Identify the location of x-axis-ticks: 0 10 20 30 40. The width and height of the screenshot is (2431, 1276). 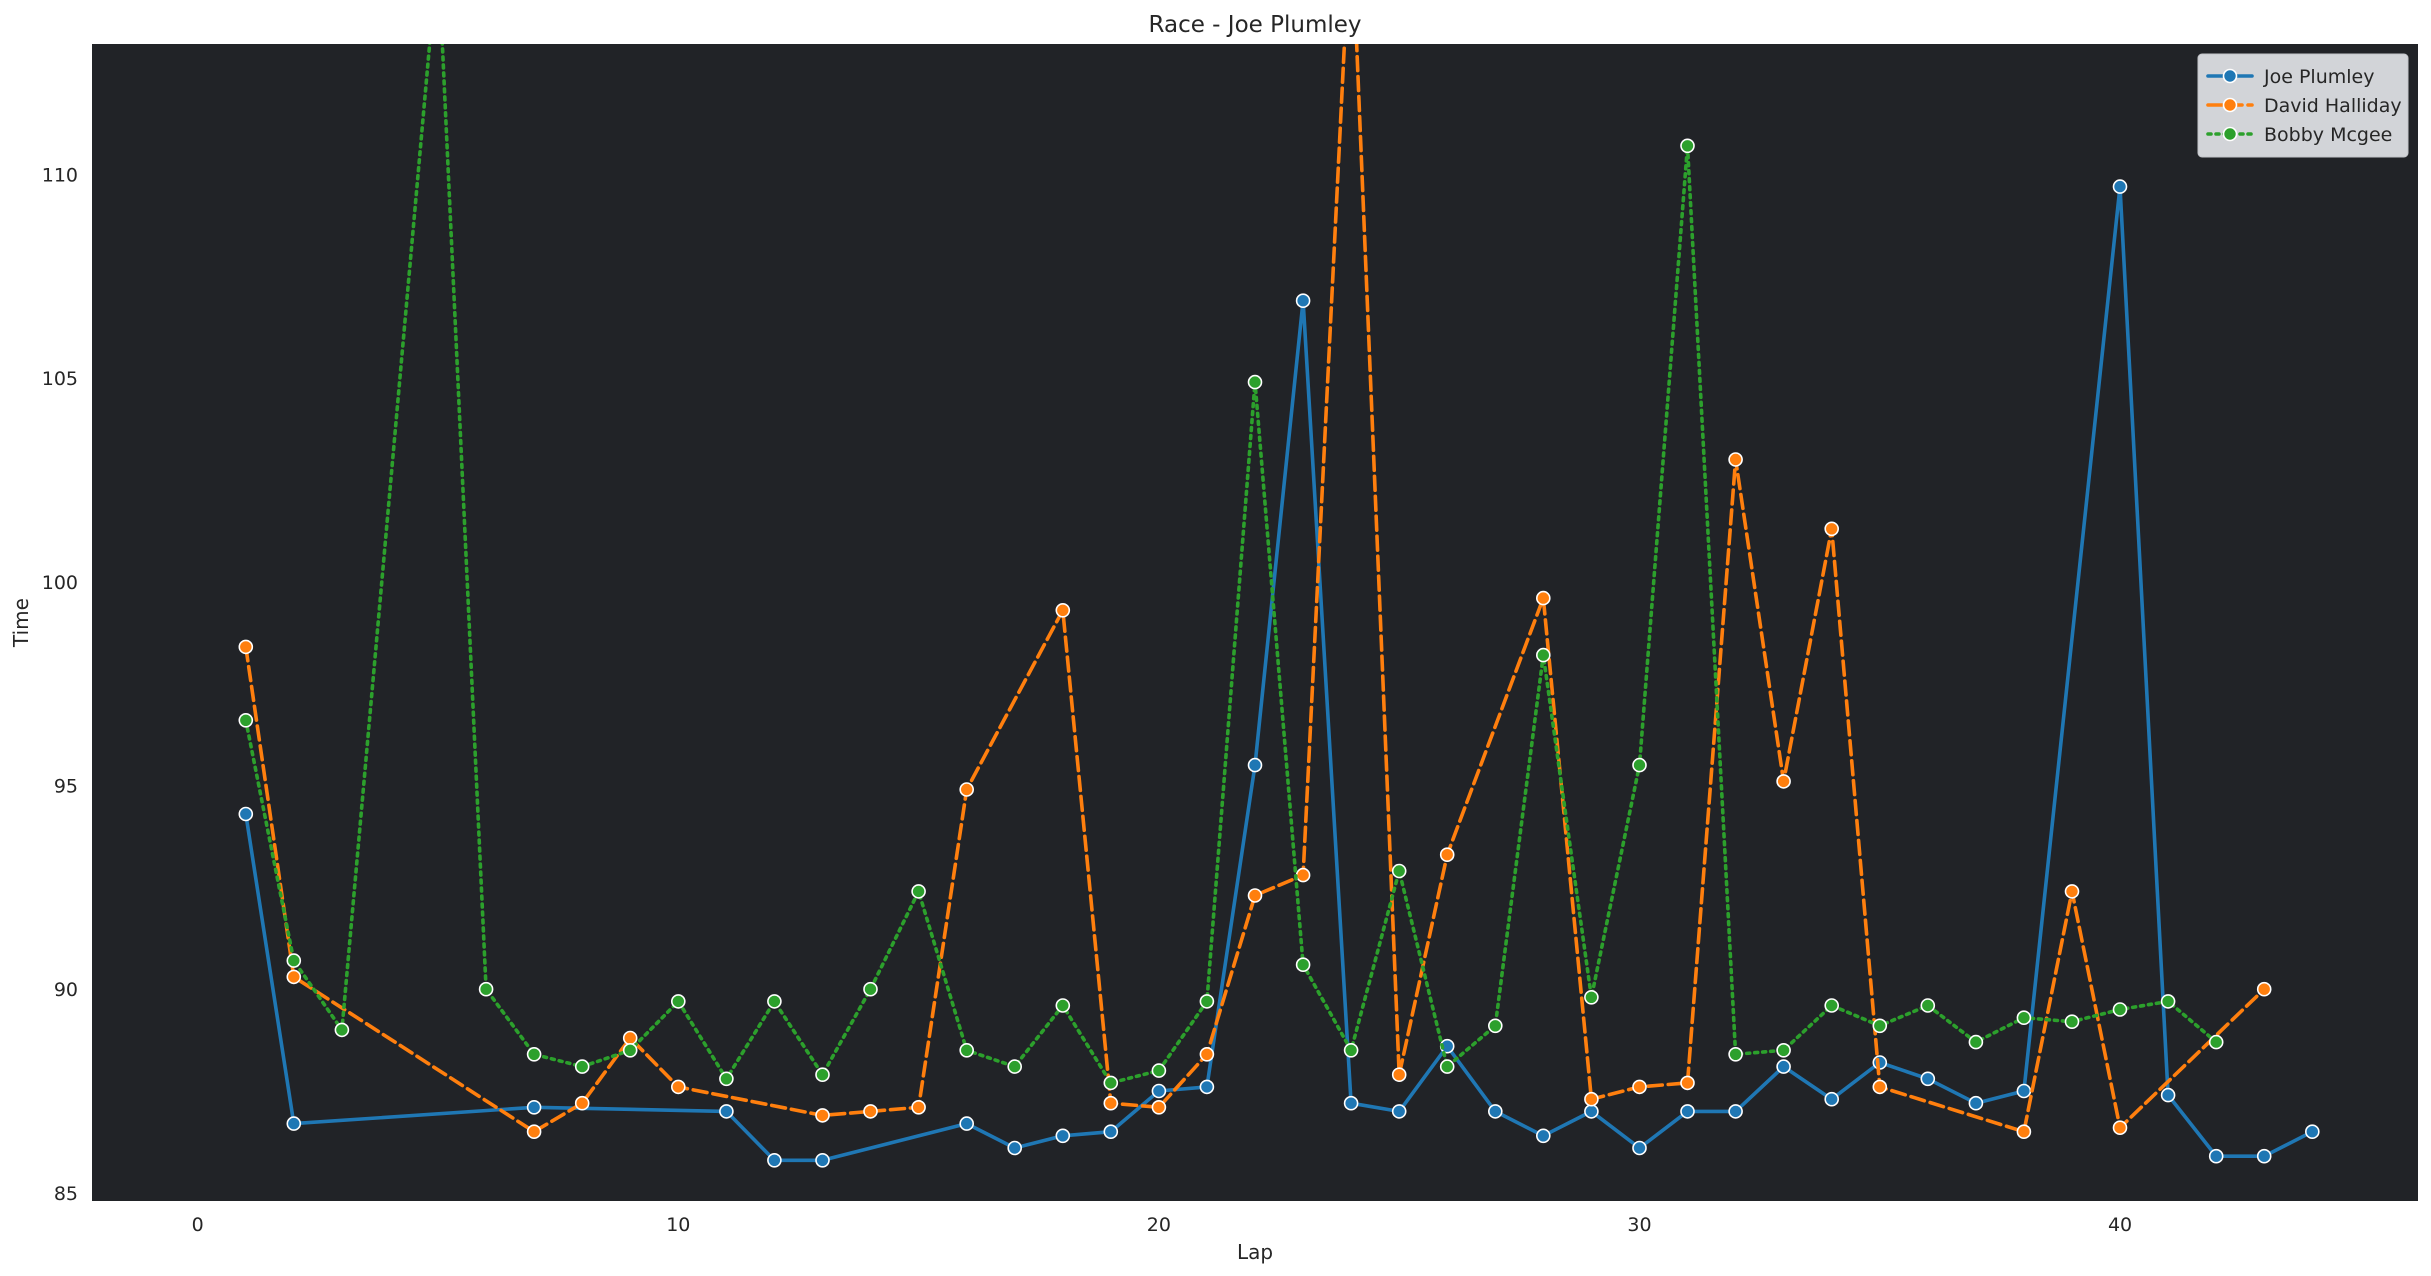
(1162, 1225).